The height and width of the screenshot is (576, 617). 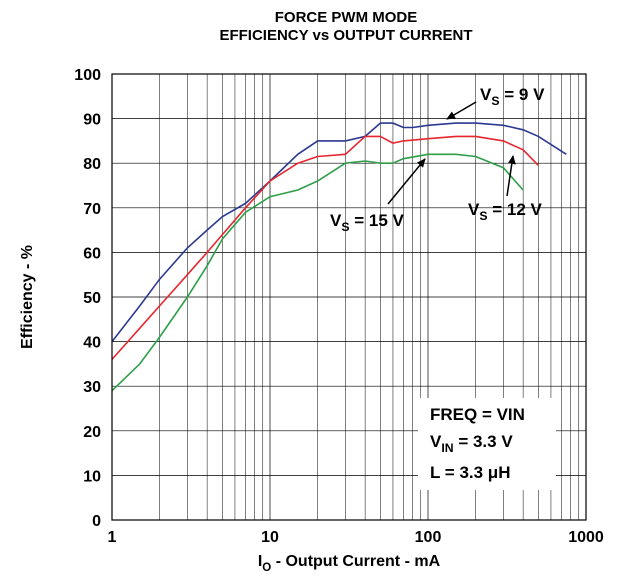 I want to click on condition-label-main: L = 3.3 μH, so click(x=470, y=472).